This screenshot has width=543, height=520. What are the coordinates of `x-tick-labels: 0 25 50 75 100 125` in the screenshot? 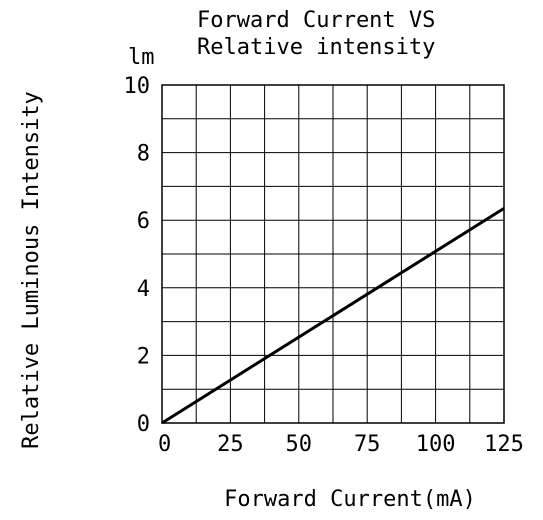 It's located at (341, 444).